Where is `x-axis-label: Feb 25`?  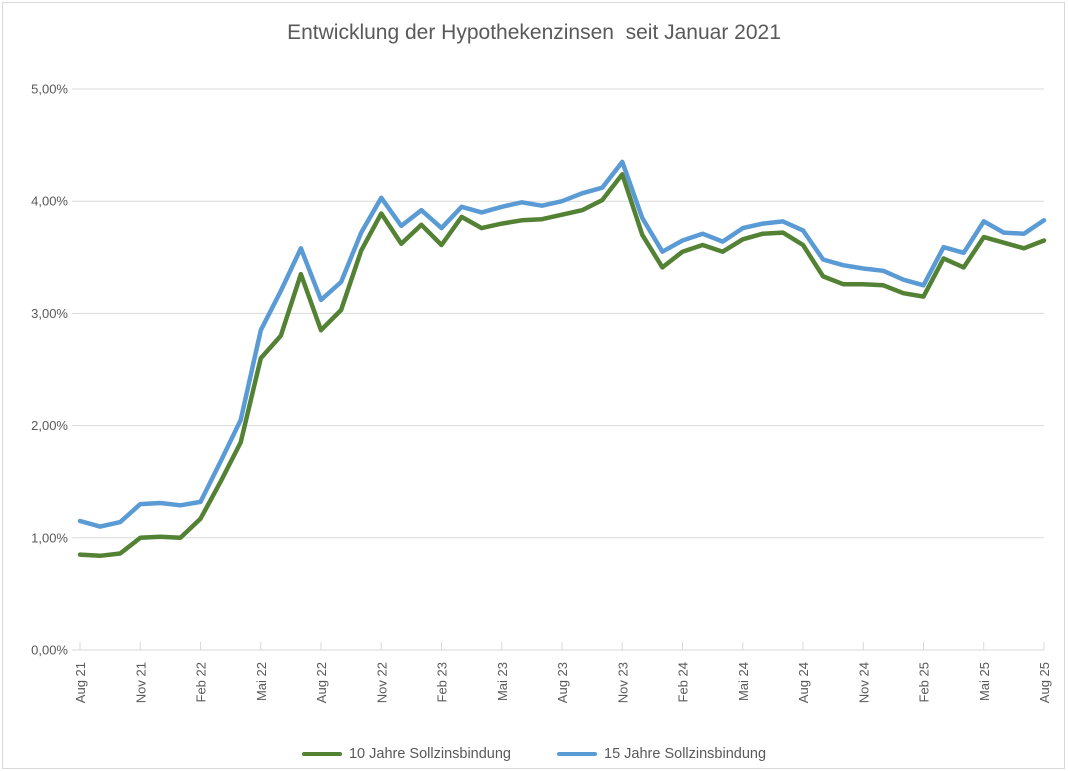 x-axis-label: Feb 25 is located at coordinates (924, 682).